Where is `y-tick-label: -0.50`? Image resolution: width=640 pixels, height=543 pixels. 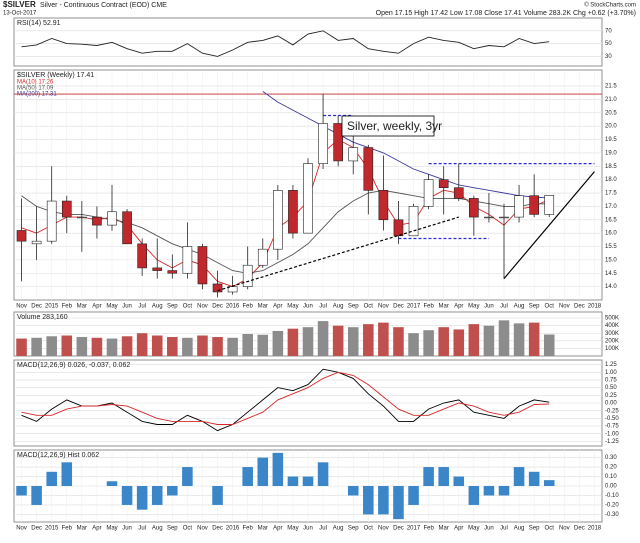 y-tick-label: -0.50 is located at coordinates (612, 419).